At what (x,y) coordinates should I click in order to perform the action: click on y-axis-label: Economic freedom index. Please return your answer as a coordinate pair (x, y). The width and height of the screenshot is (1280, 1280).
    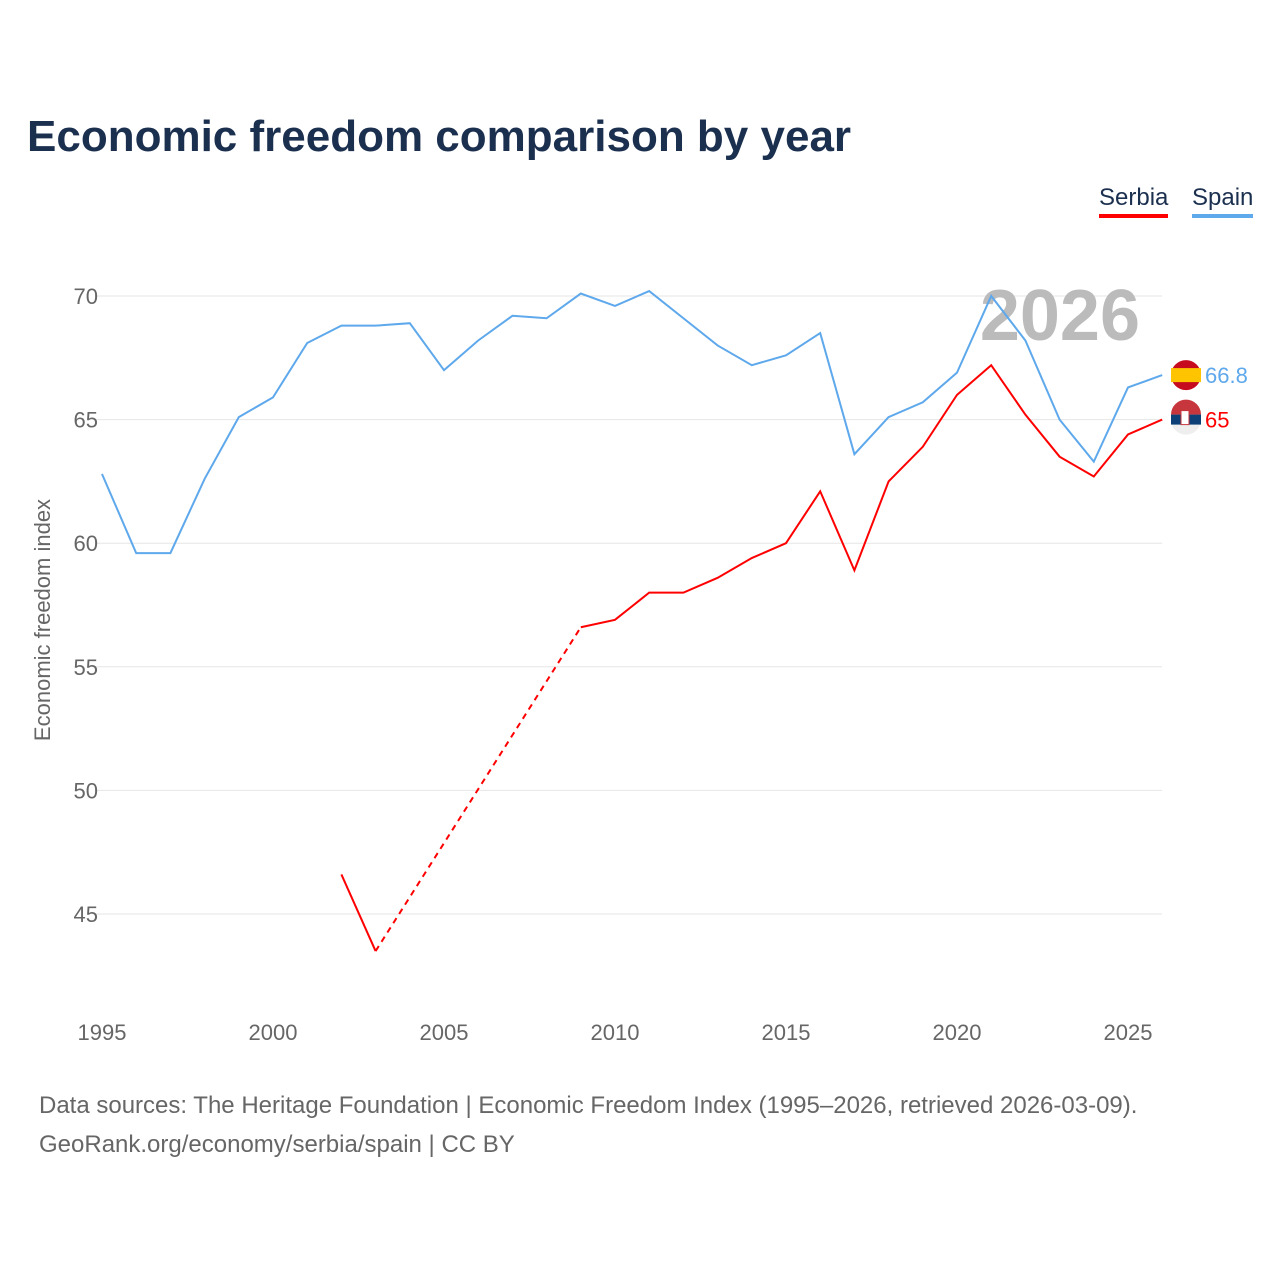
    Looking at the image, I should click on (42, 620).